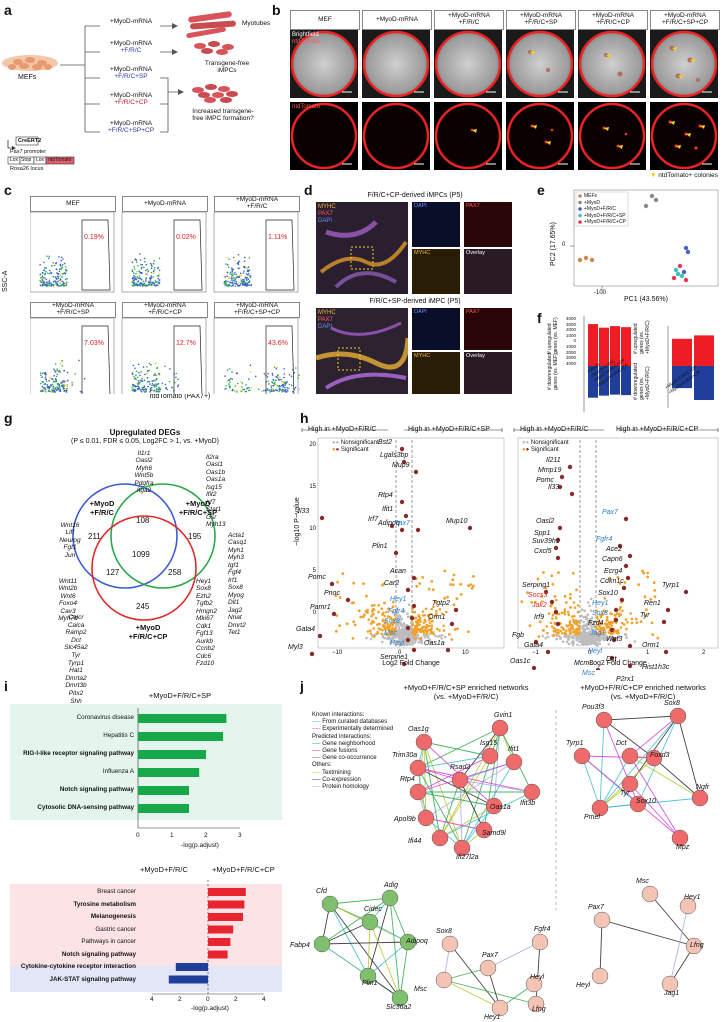 This screenshot has height=1022, width=723. I want to click on gene-label: Cxcl5, so click(543, 551).